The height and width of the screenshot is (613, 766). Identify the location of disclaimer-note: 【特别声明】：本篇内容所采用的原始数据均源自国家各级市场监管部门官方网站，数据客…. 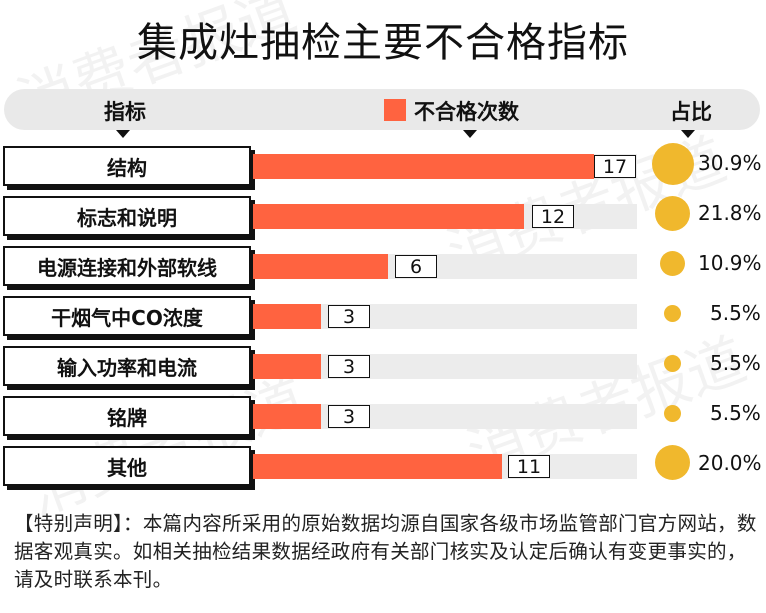
(385, 551).